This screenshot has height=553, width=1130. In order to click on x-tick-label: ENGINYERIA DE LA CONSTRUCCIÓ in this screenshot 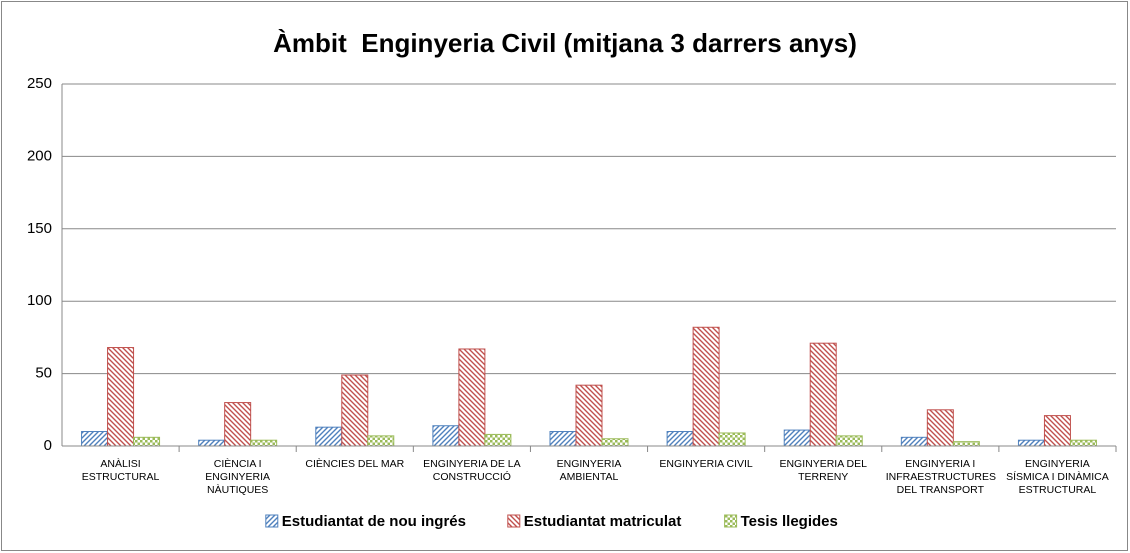, I will do `click(472, 470)`.